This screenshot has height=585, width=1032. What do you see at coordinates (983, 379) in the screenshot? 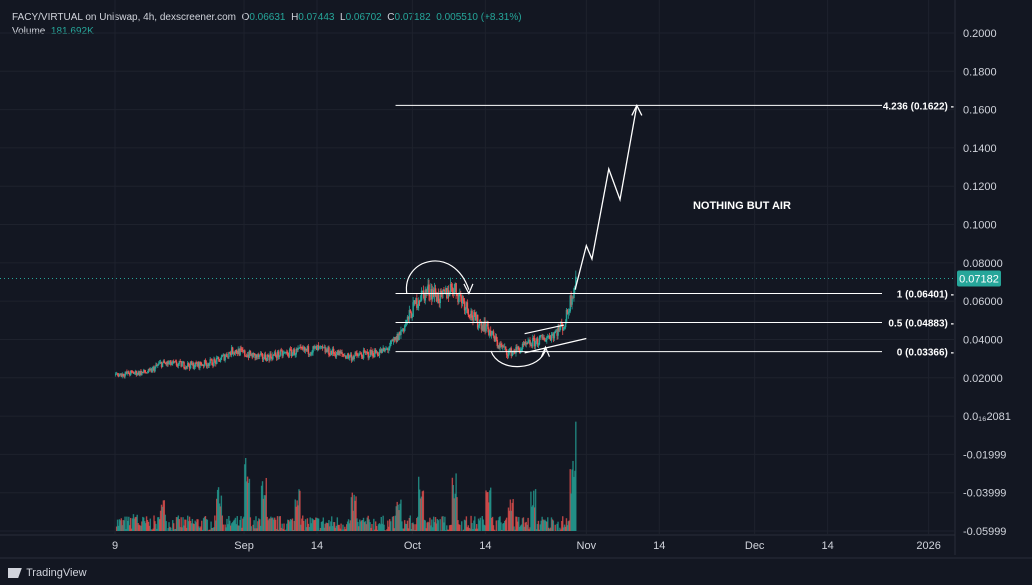
I see `price-tick-label: 0.02000` at bounding box center [983, 379].